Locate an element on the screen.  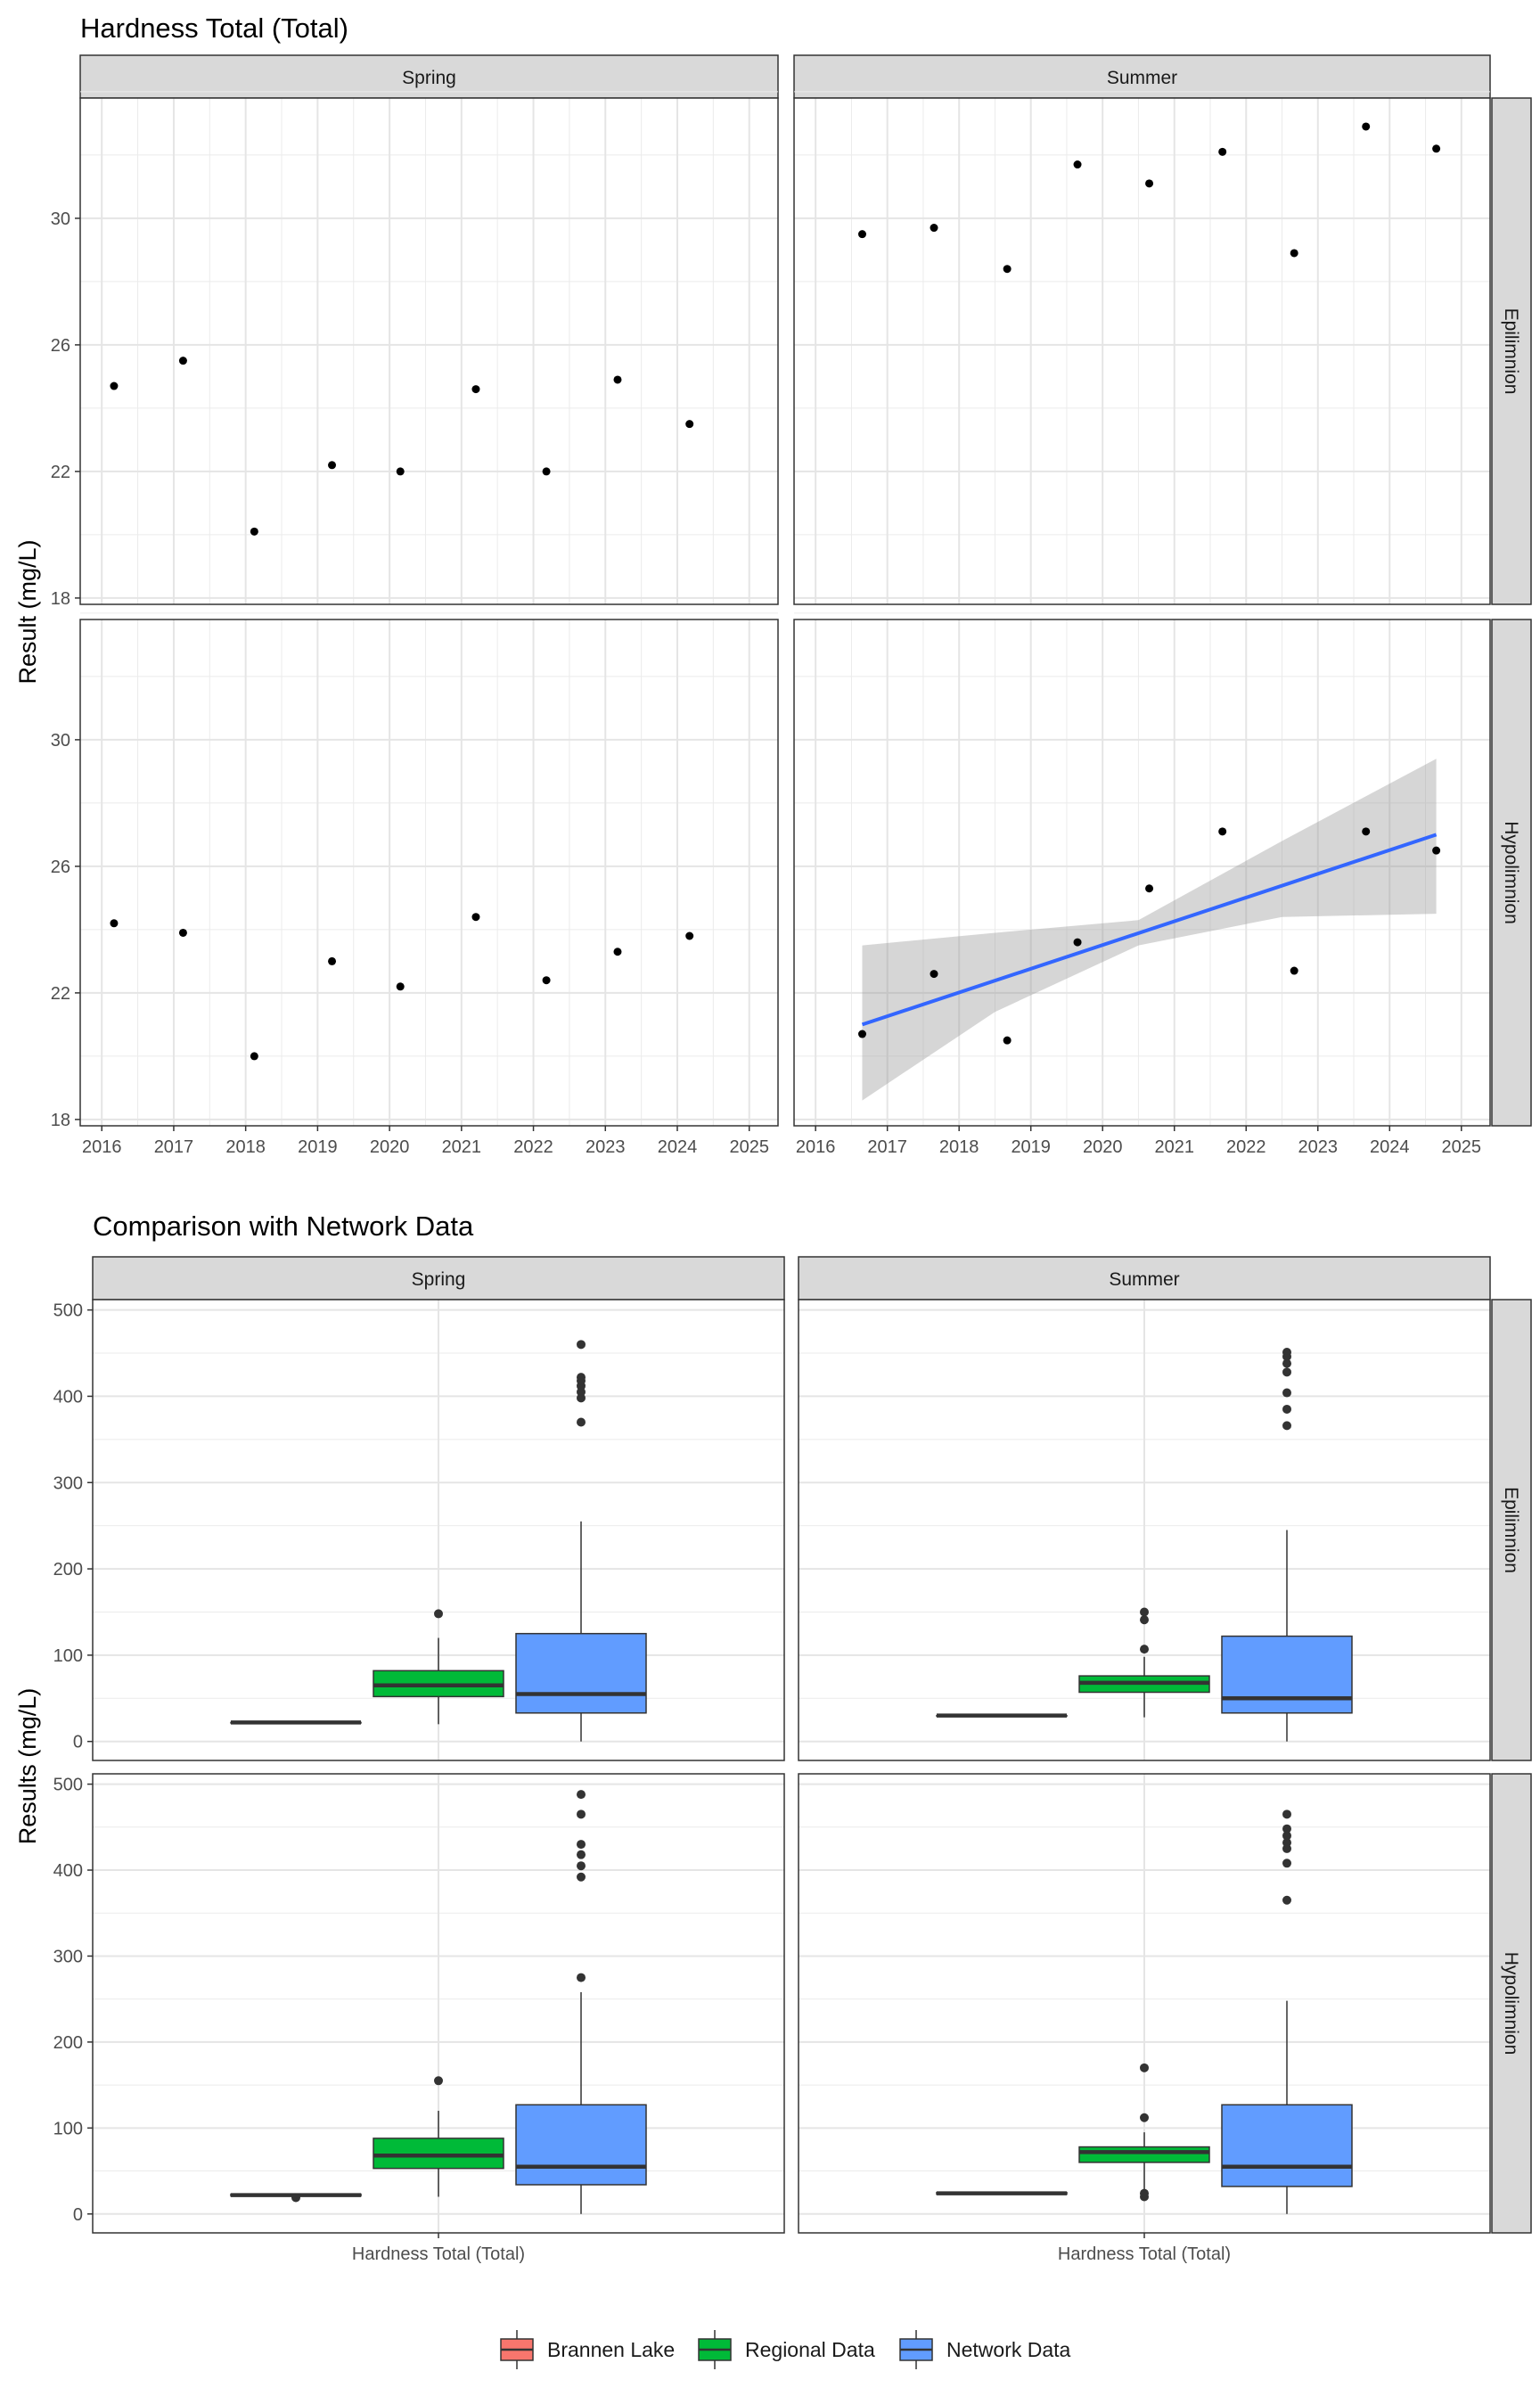
chart2-strip-spring is located at coordinates (438, 1278).